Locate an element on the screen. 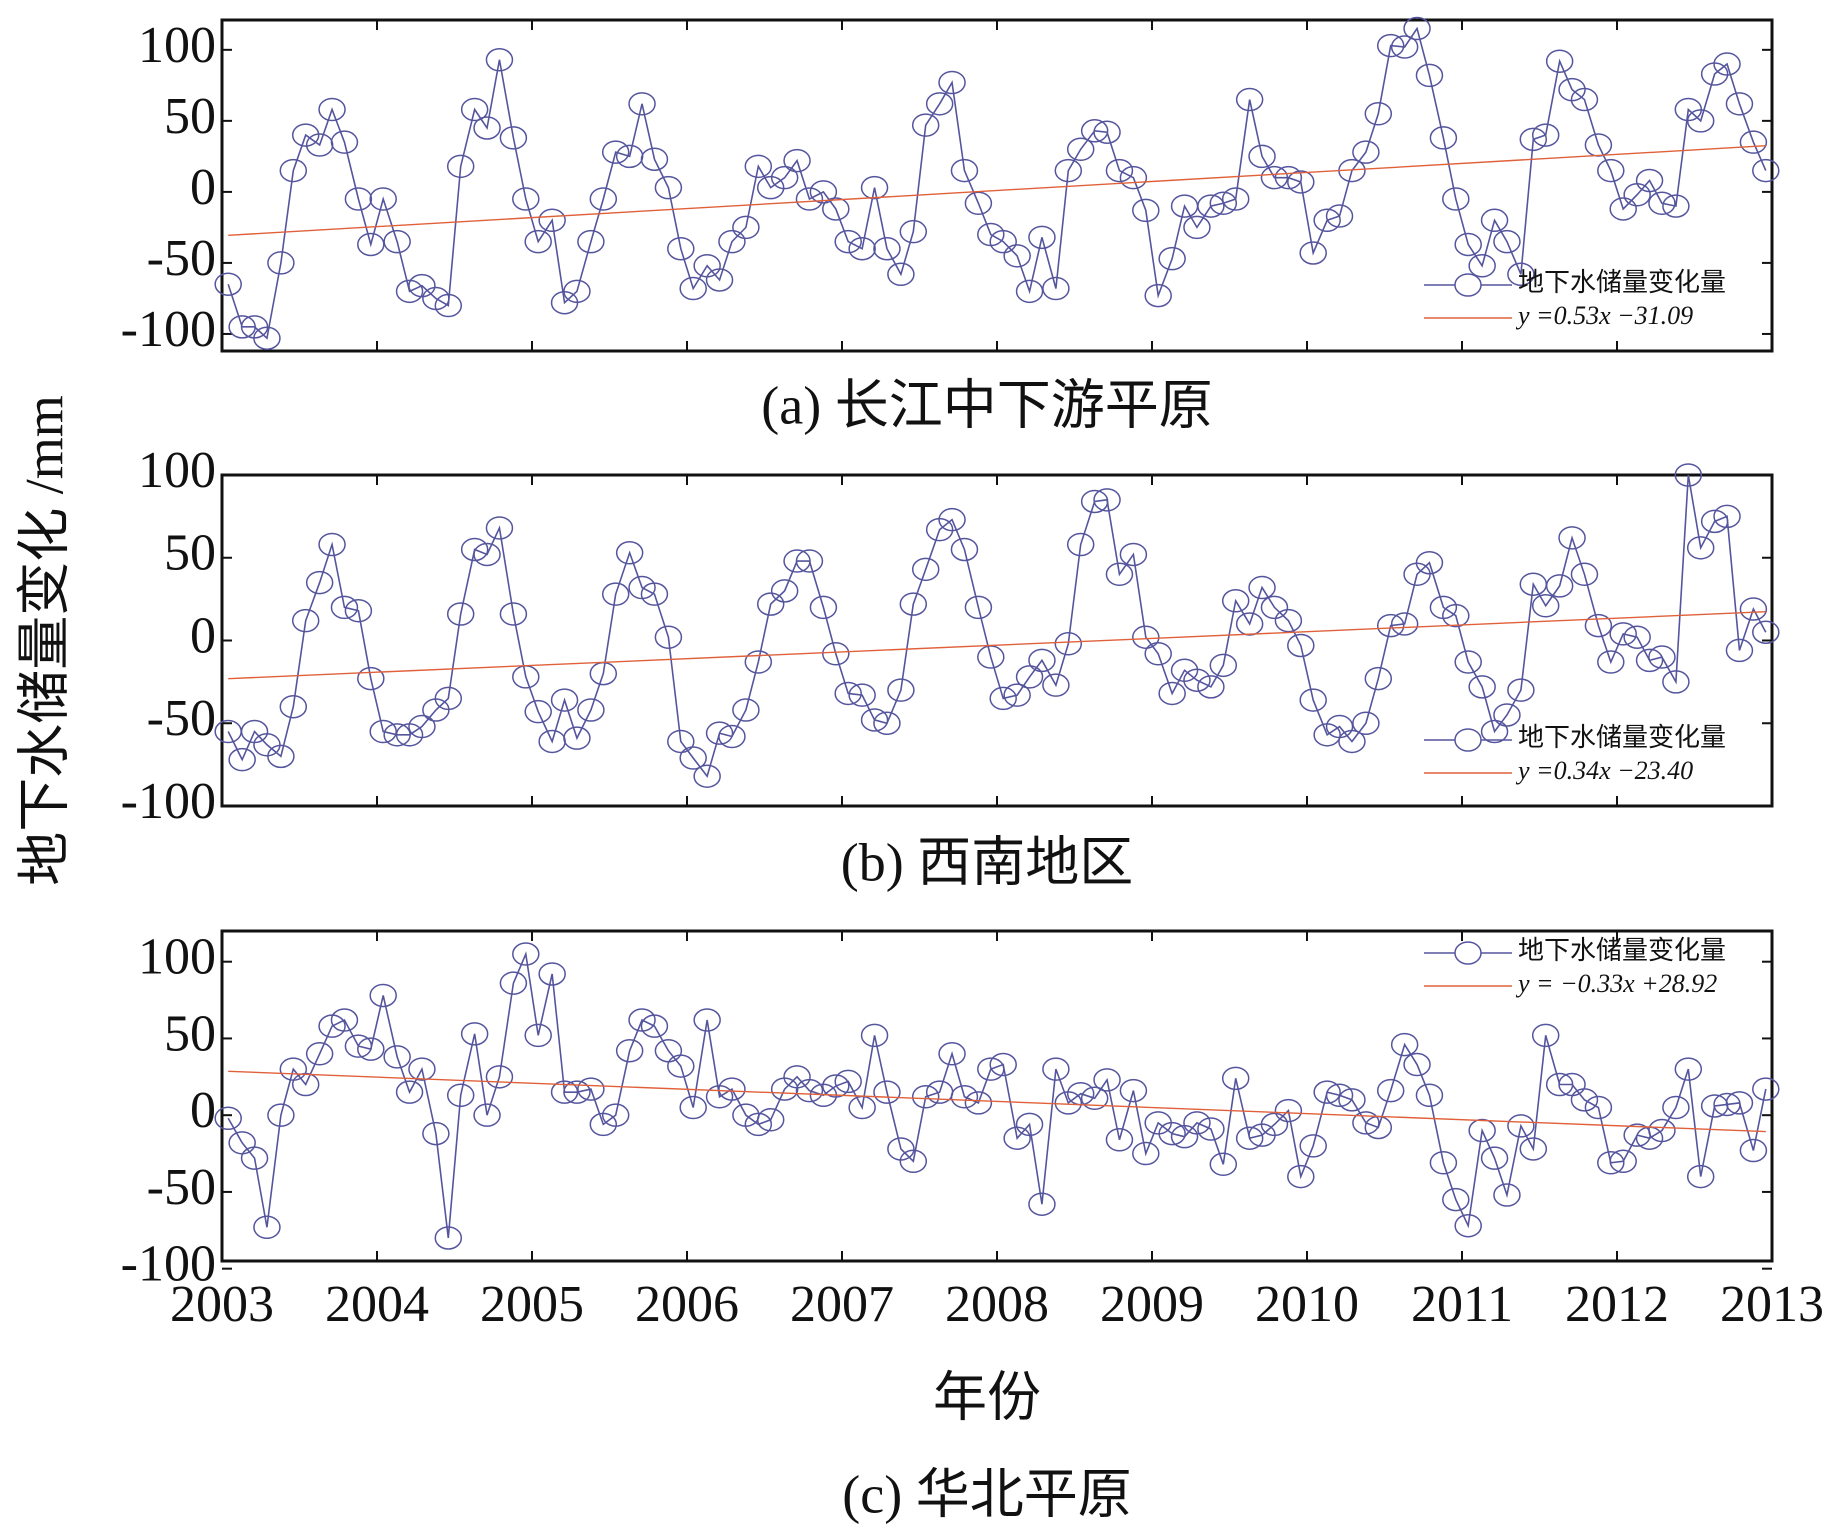  legend-label: y =0.53x −31.09 is located at coordinates (1604, 315).